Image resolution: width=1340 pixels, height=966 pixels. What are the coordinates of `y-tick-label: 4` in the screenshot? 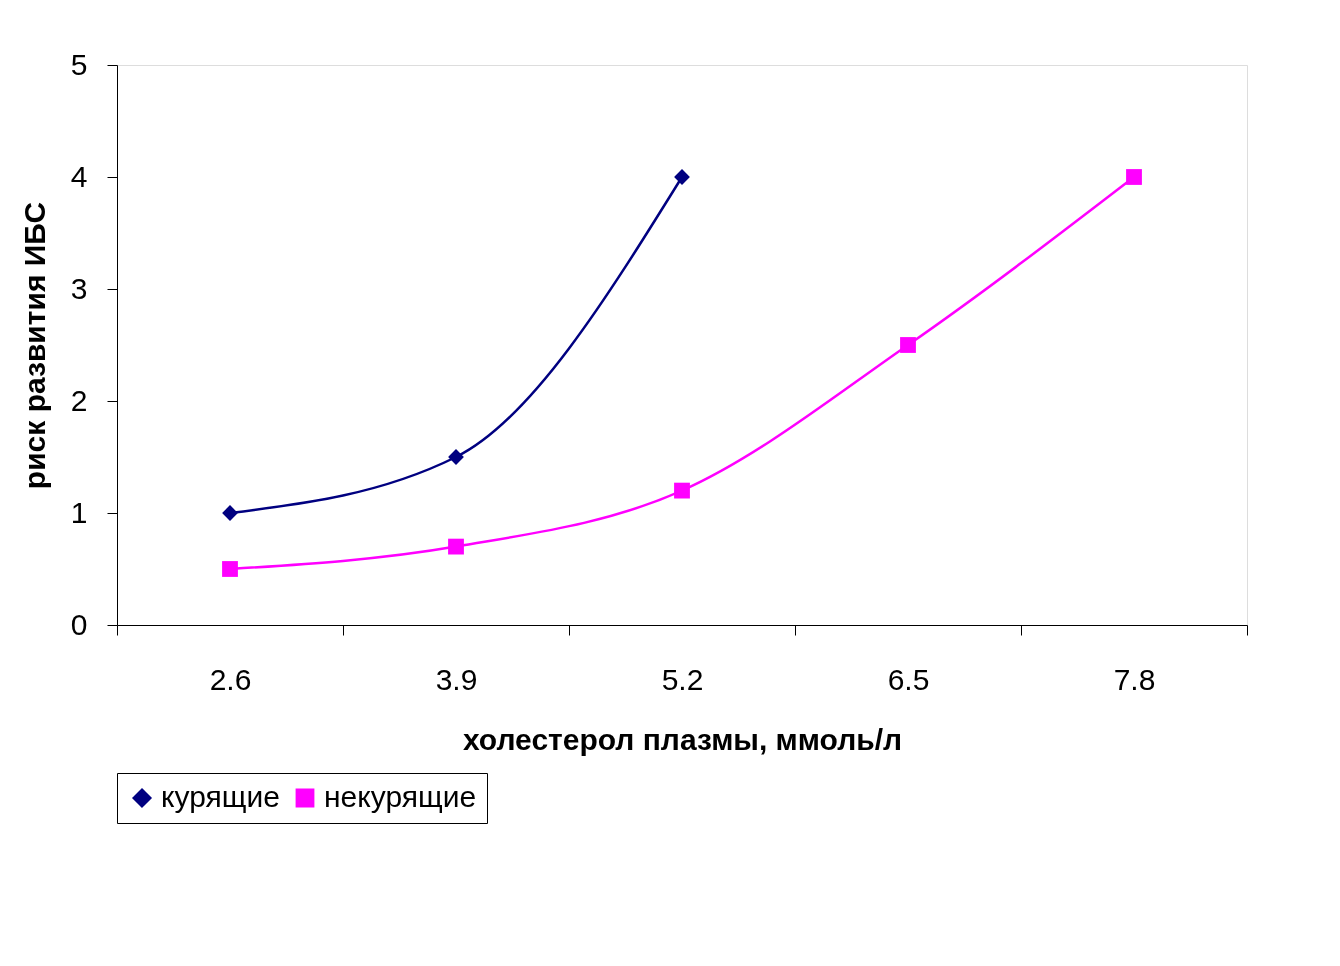 It's located at (79, 176).